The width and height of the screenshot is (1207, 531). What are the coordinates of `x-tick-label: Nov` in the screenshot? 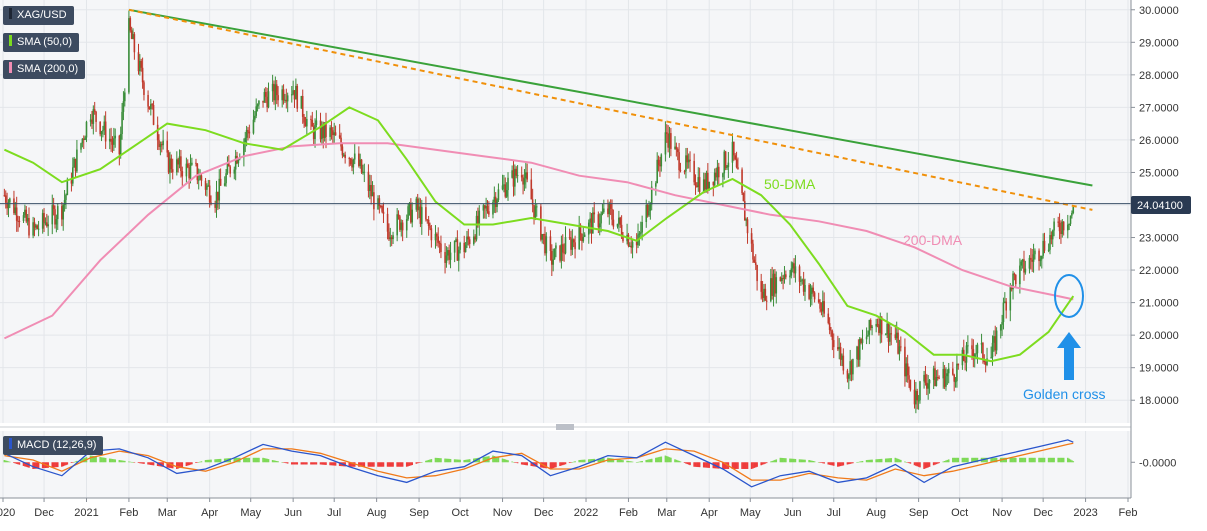 It's located at (503, 513).